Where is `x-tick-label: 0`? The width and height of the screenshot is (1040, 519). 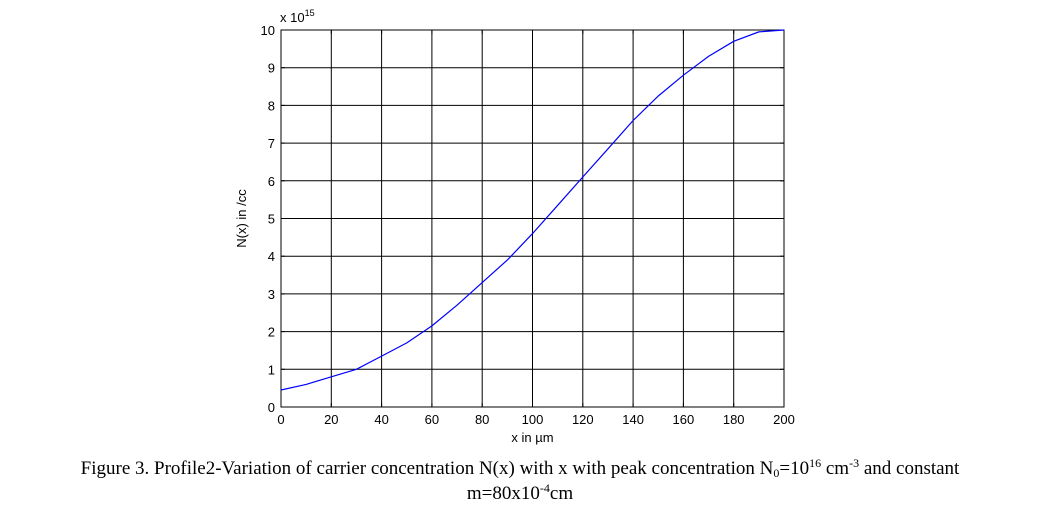 x-tick-label: 0 is located at coordinates (280, 419).